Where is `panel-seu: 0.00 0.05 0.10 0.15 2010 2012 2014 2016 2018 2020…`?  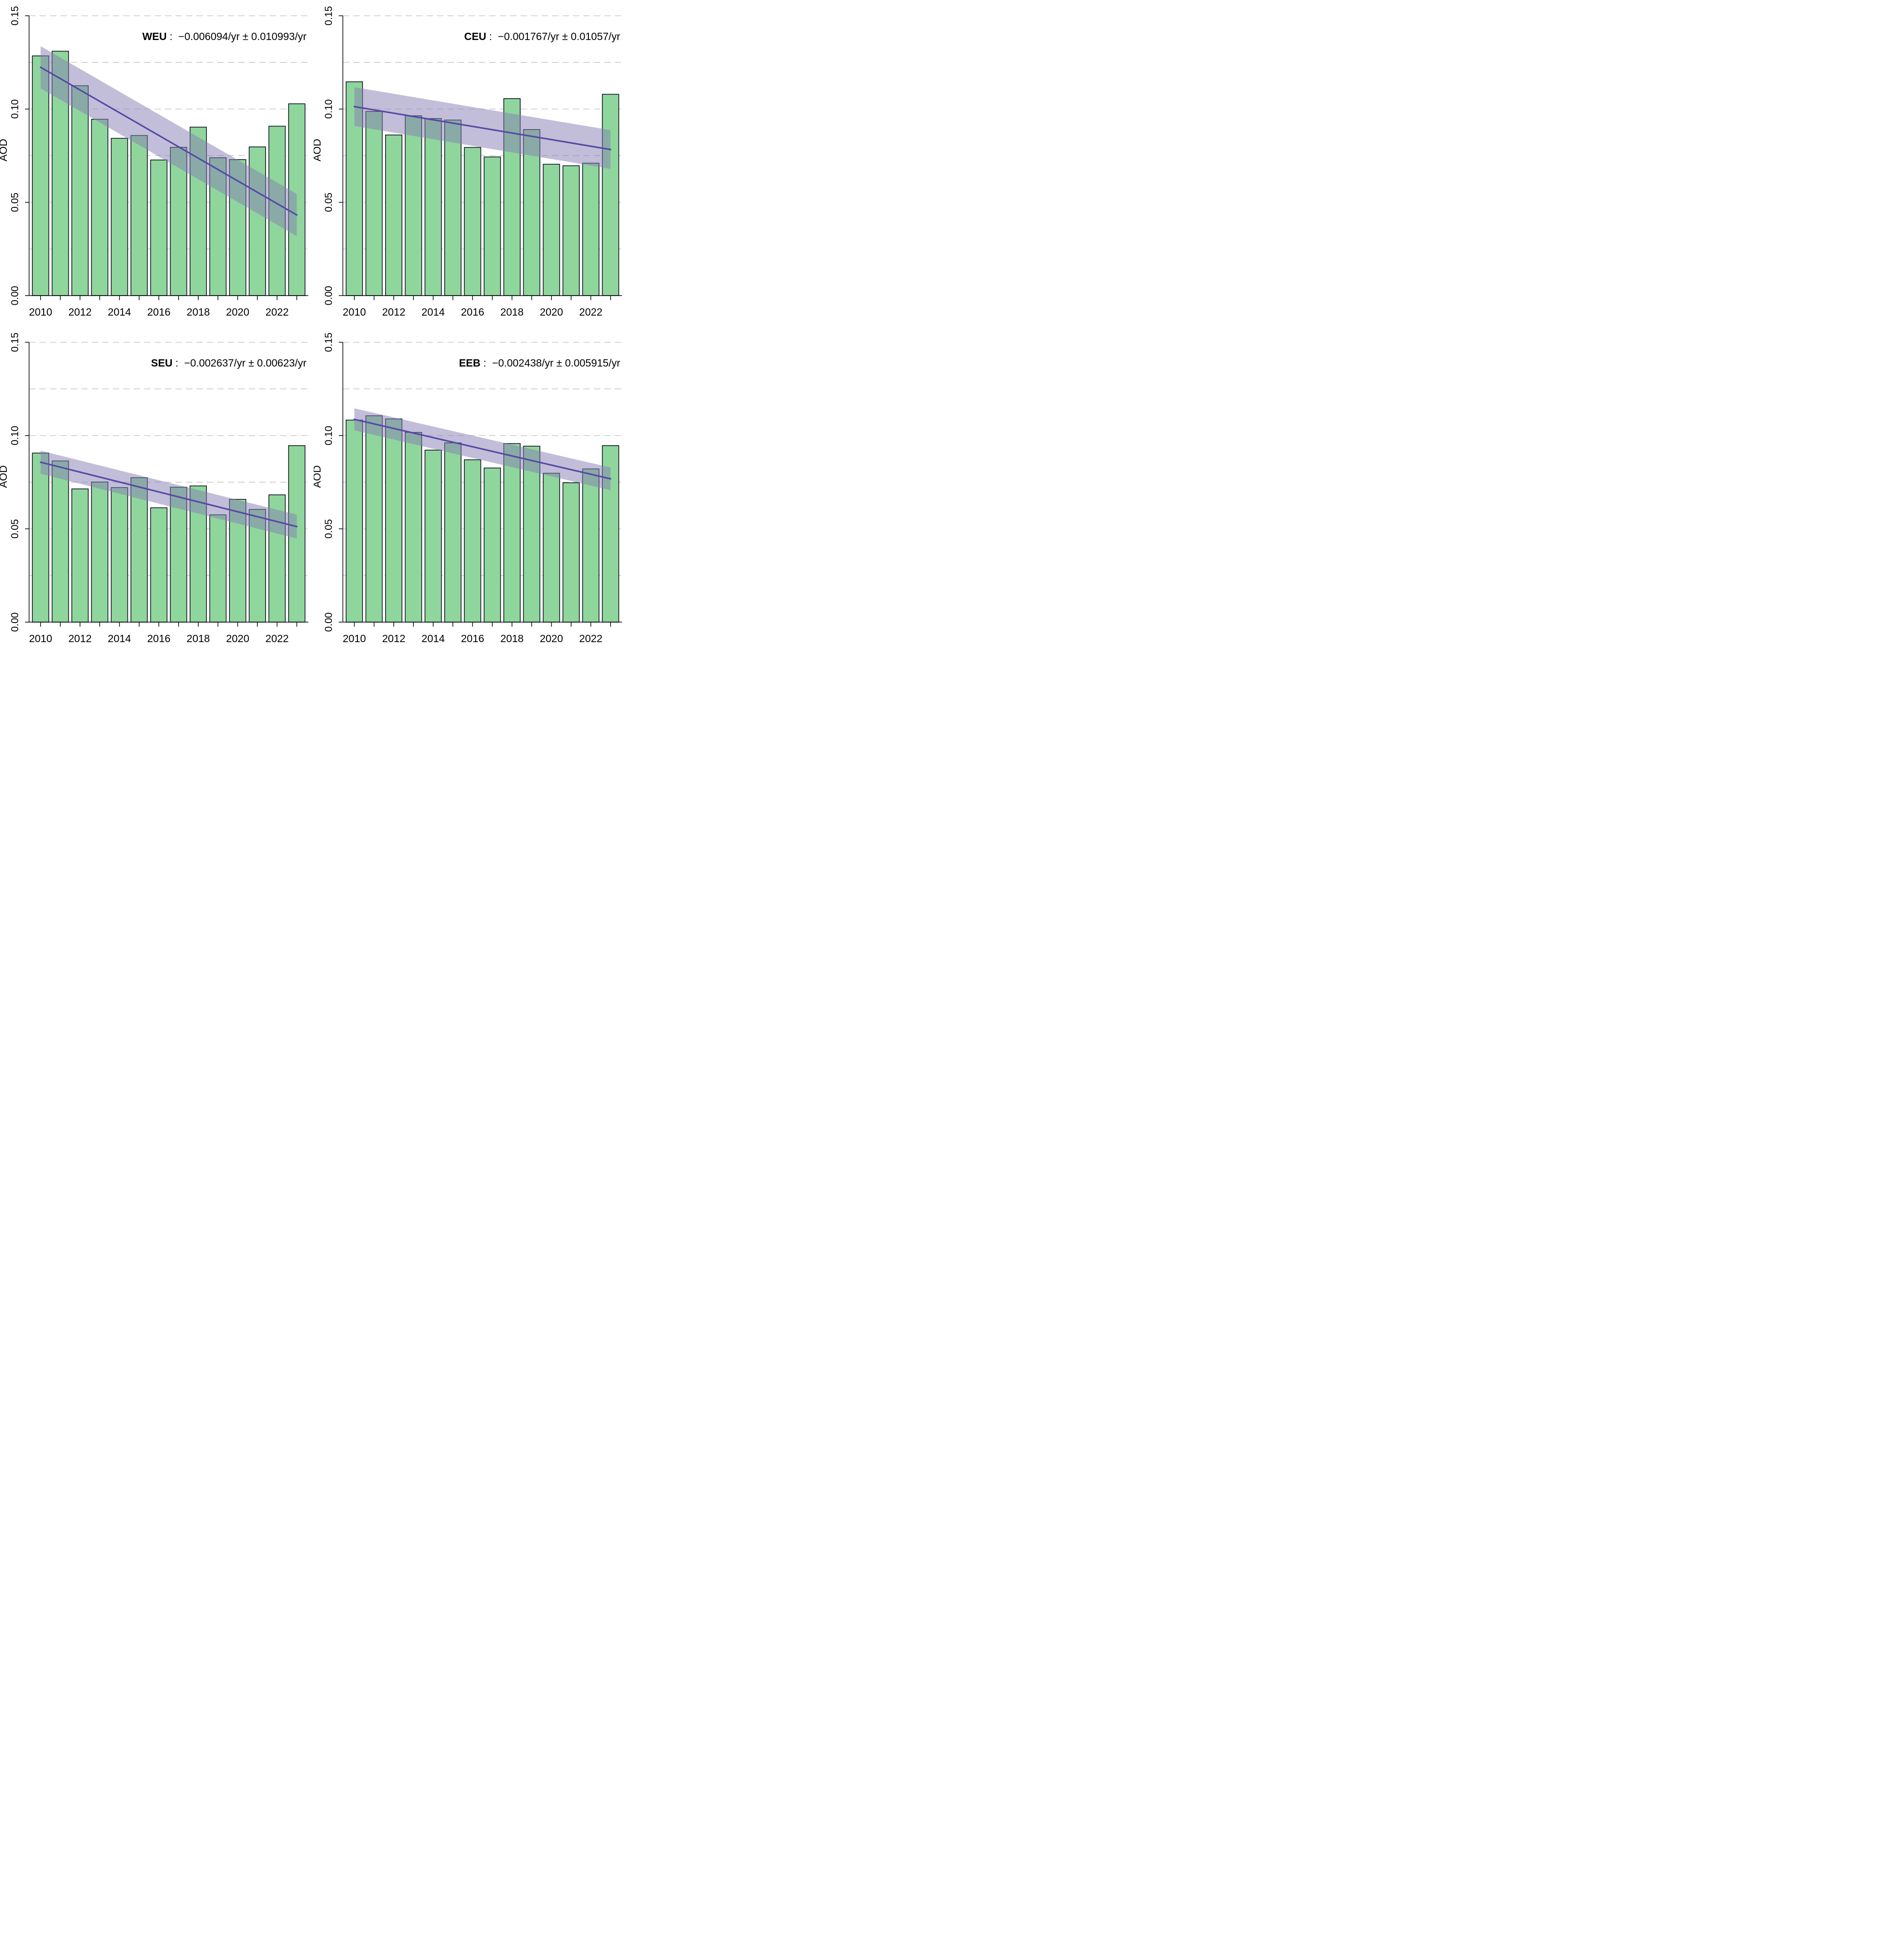
panel-seu: 0.00 0.05 0.10 0.15 2010 2012 2014 2016 2018 2020… is located at coordinates (157, 490).